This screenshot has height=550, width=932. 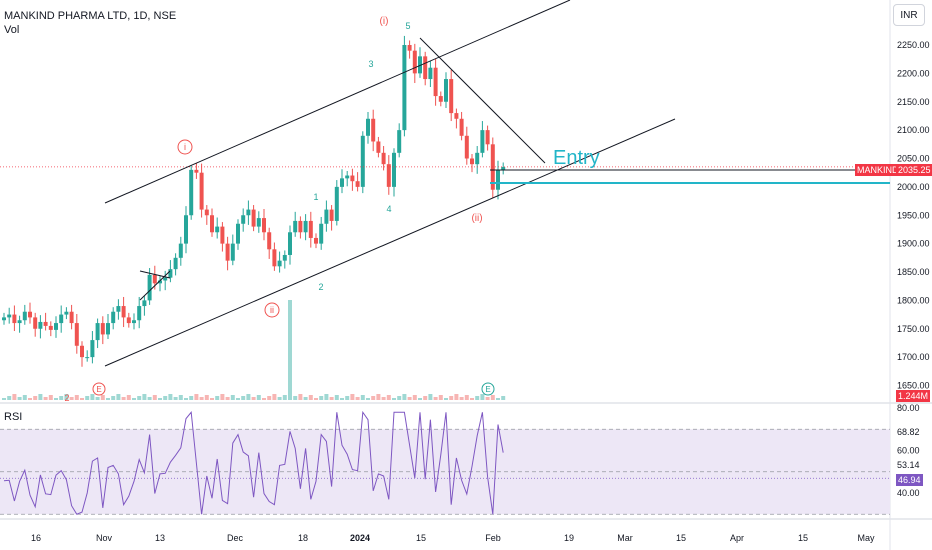 What do you see at coordinates (370, 64) in the screenshot?
I see `wave-label: 3` at bounding box center [370, 64].